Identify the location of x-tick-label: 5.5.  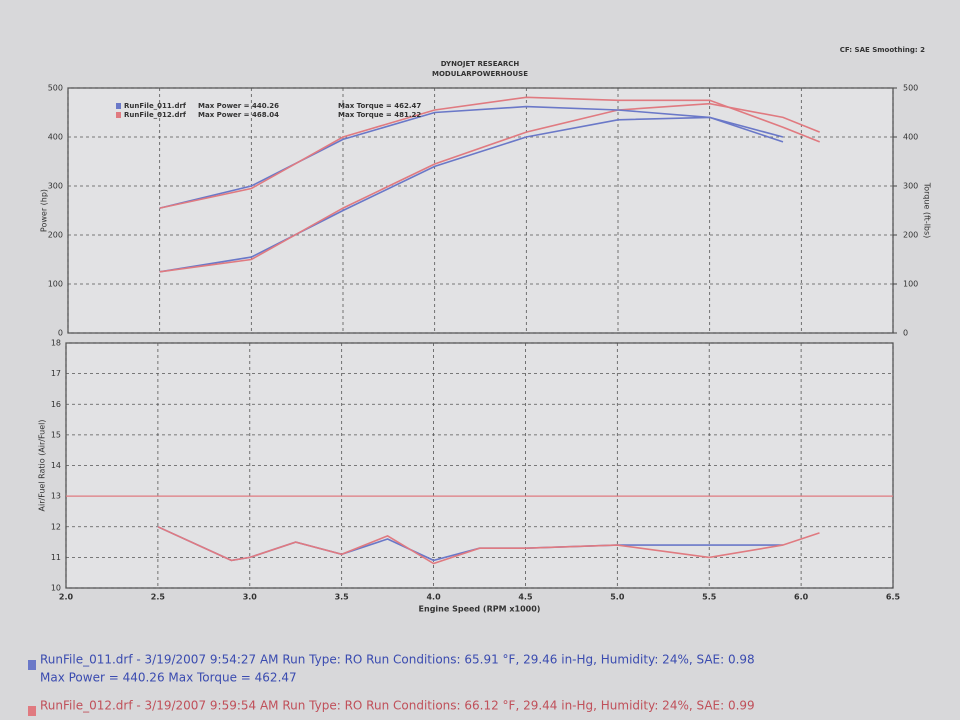
(709, 597).